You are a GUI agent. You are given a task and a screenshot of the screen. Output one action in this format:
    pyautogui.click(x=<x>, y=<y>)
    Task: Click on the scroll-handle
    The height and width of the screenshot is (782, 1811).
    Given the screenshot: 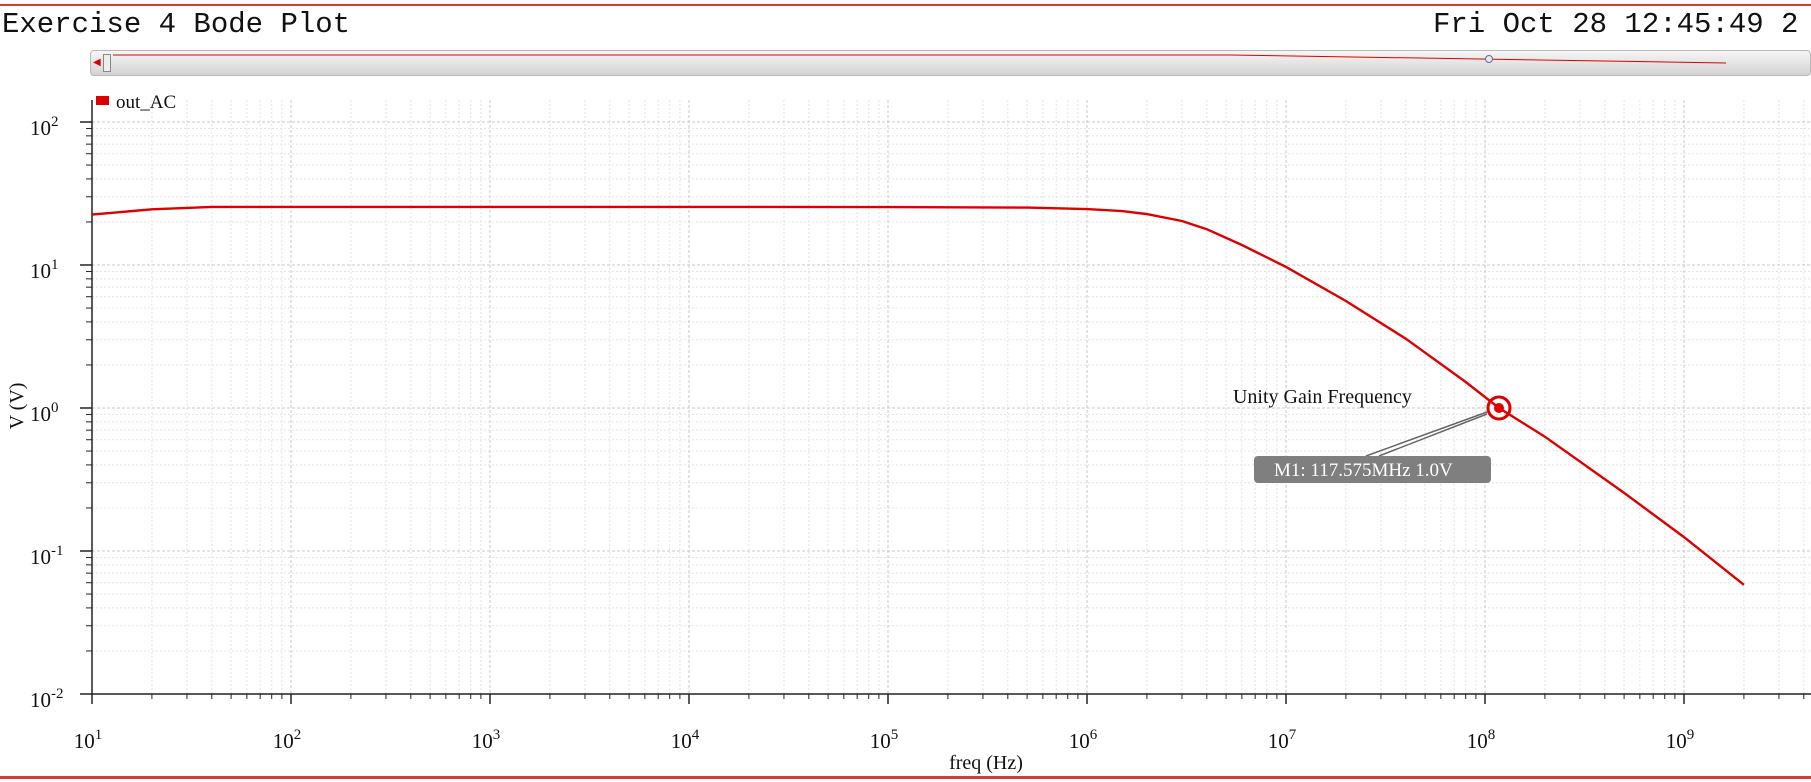 What is the action you would take?
    pyautogui.click(x=107, y=63)
    